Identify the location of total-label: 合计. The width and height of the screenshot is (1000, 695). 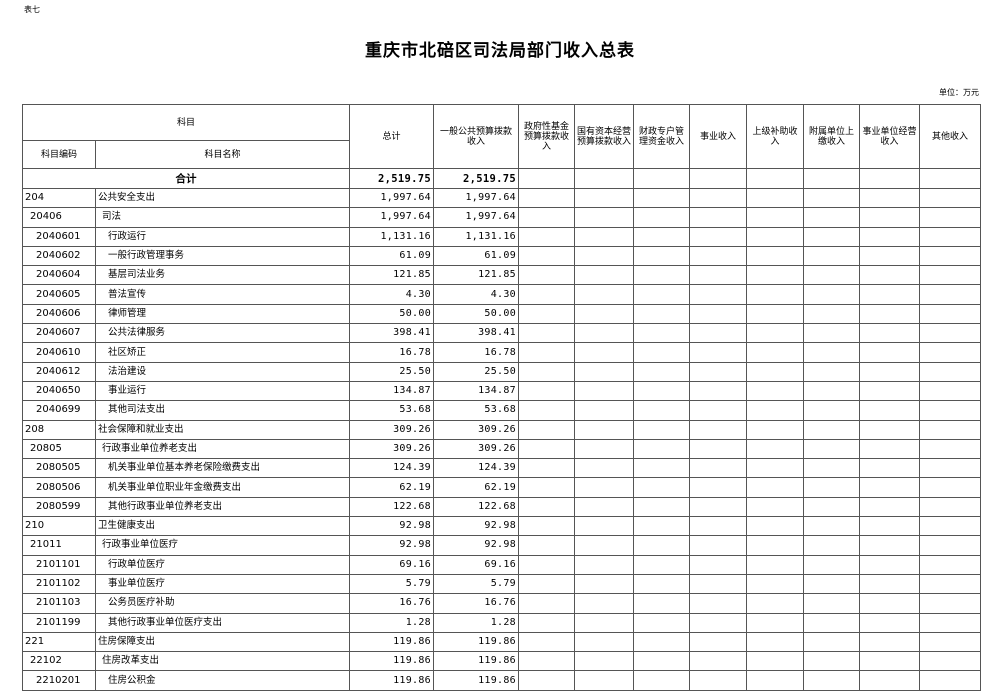
(186, 178).